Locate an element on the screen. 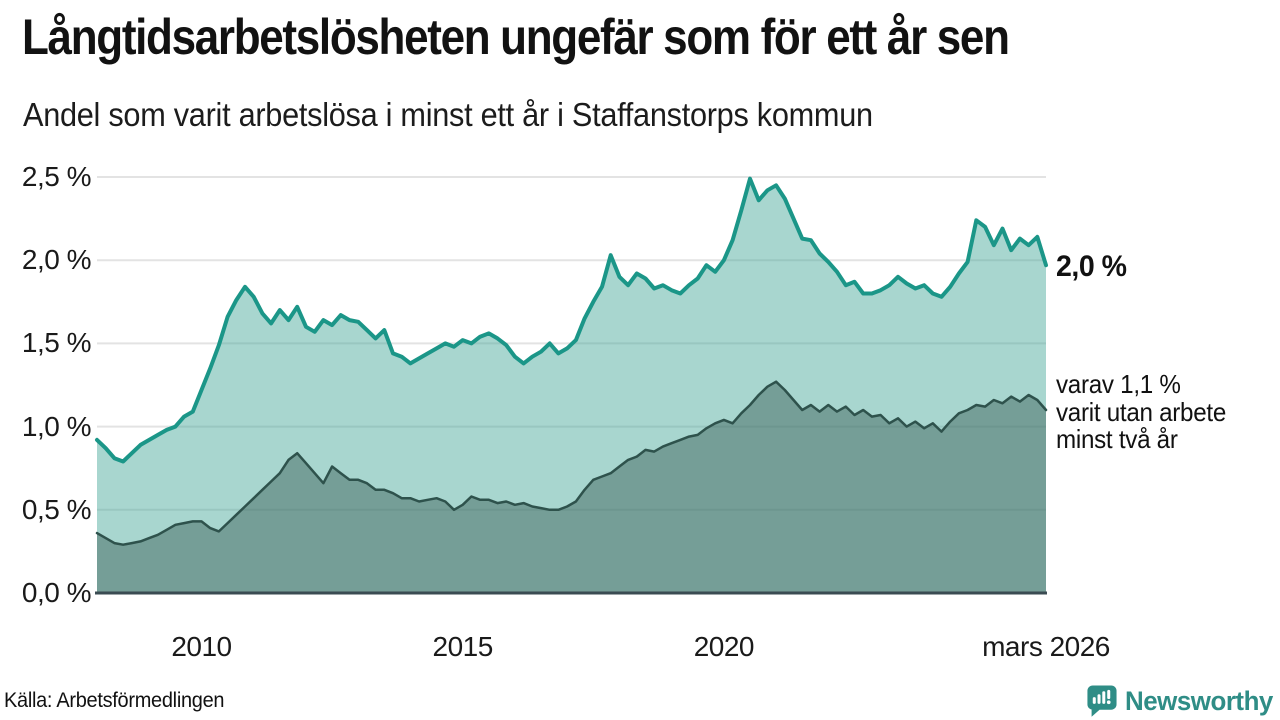 Image resolution: width=1280 pixels, height=720 pixels. newsworthy-icon is located at coordinates (1102, 701).